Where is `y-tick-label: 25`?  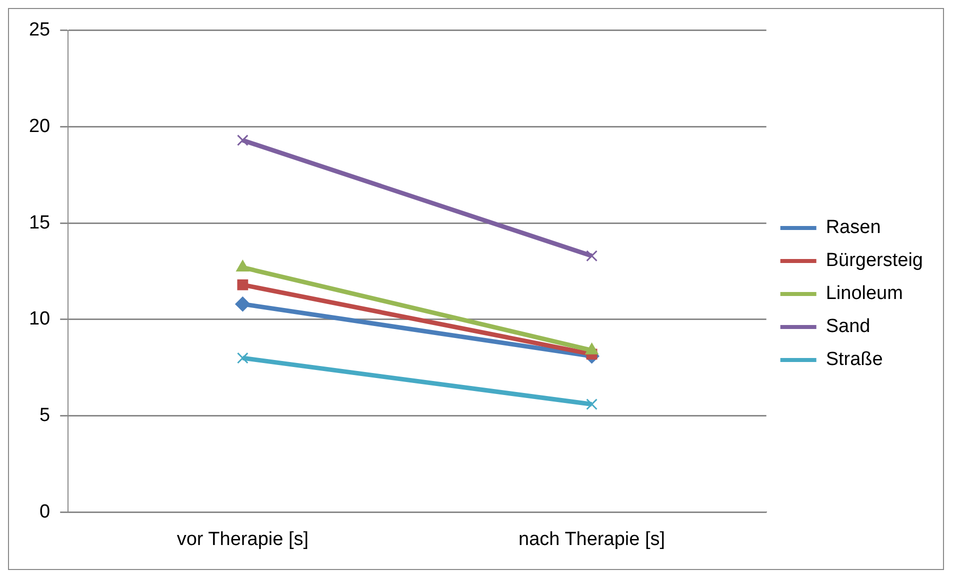 y-tick-label: 25 is located at coordinates (39, 30).